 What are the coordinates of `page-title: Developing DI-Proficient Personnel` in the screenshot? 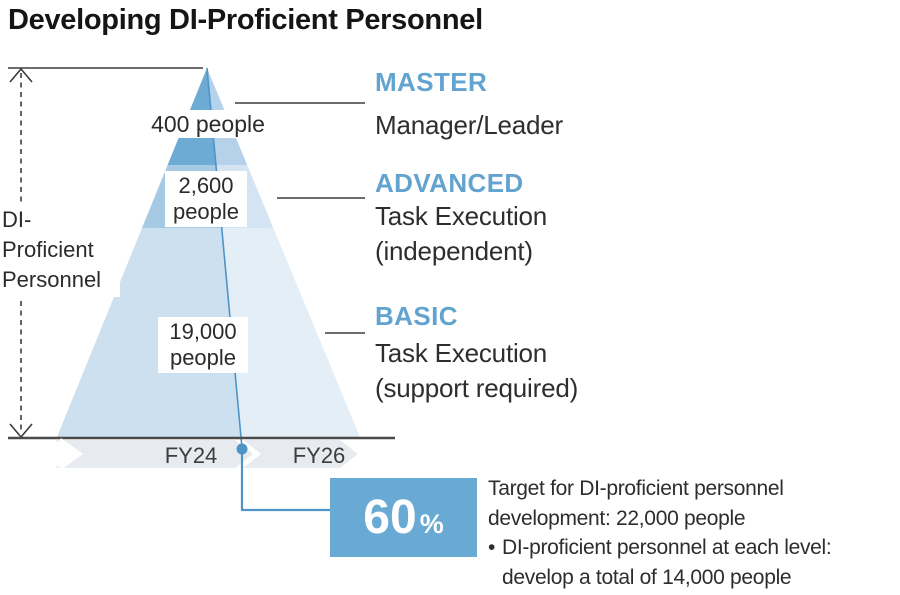 It's located at (245, 20).